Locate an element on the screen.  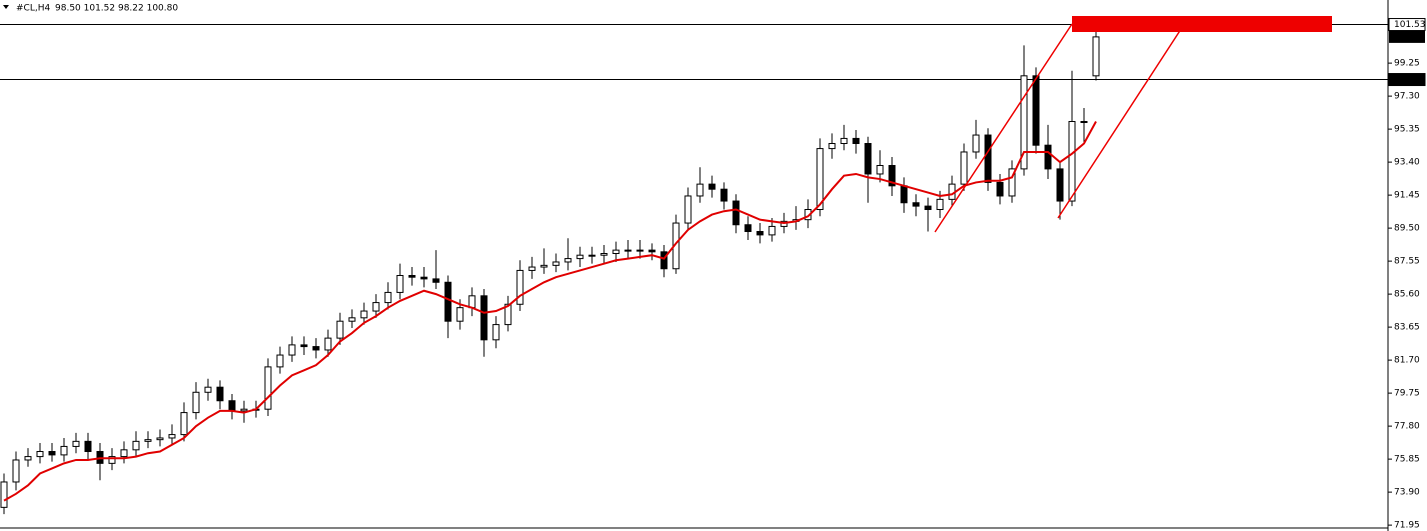
y-tick-label: 93.40 is located at coordinates (1407, 163).